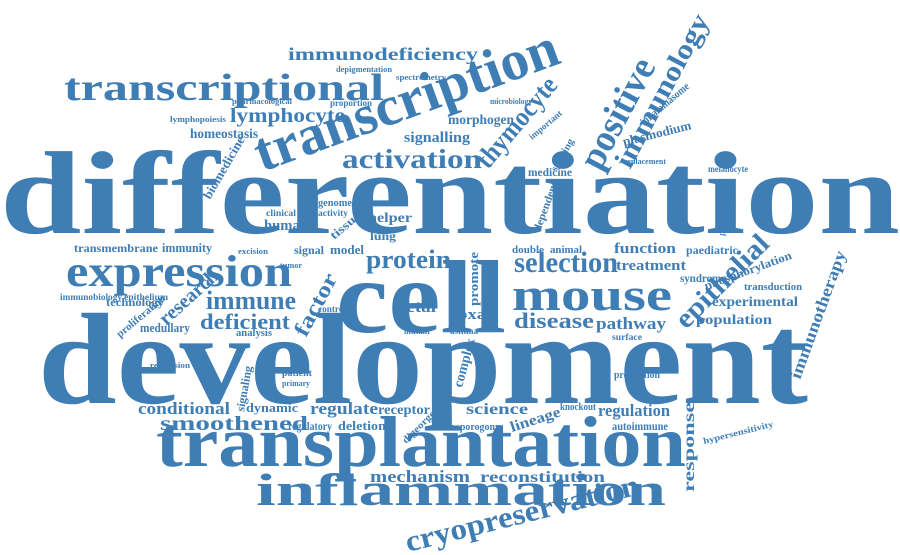 The height and width of the screenshot is (555, 900). Describe the element at coordinates (272, 407) in the screenshot. I see `word-dynamic: dynamic` at that location.